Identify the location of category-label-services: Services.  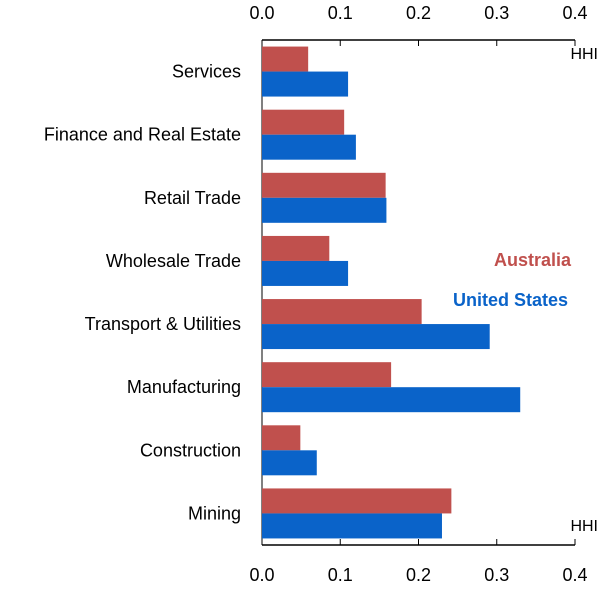
(206, 72).